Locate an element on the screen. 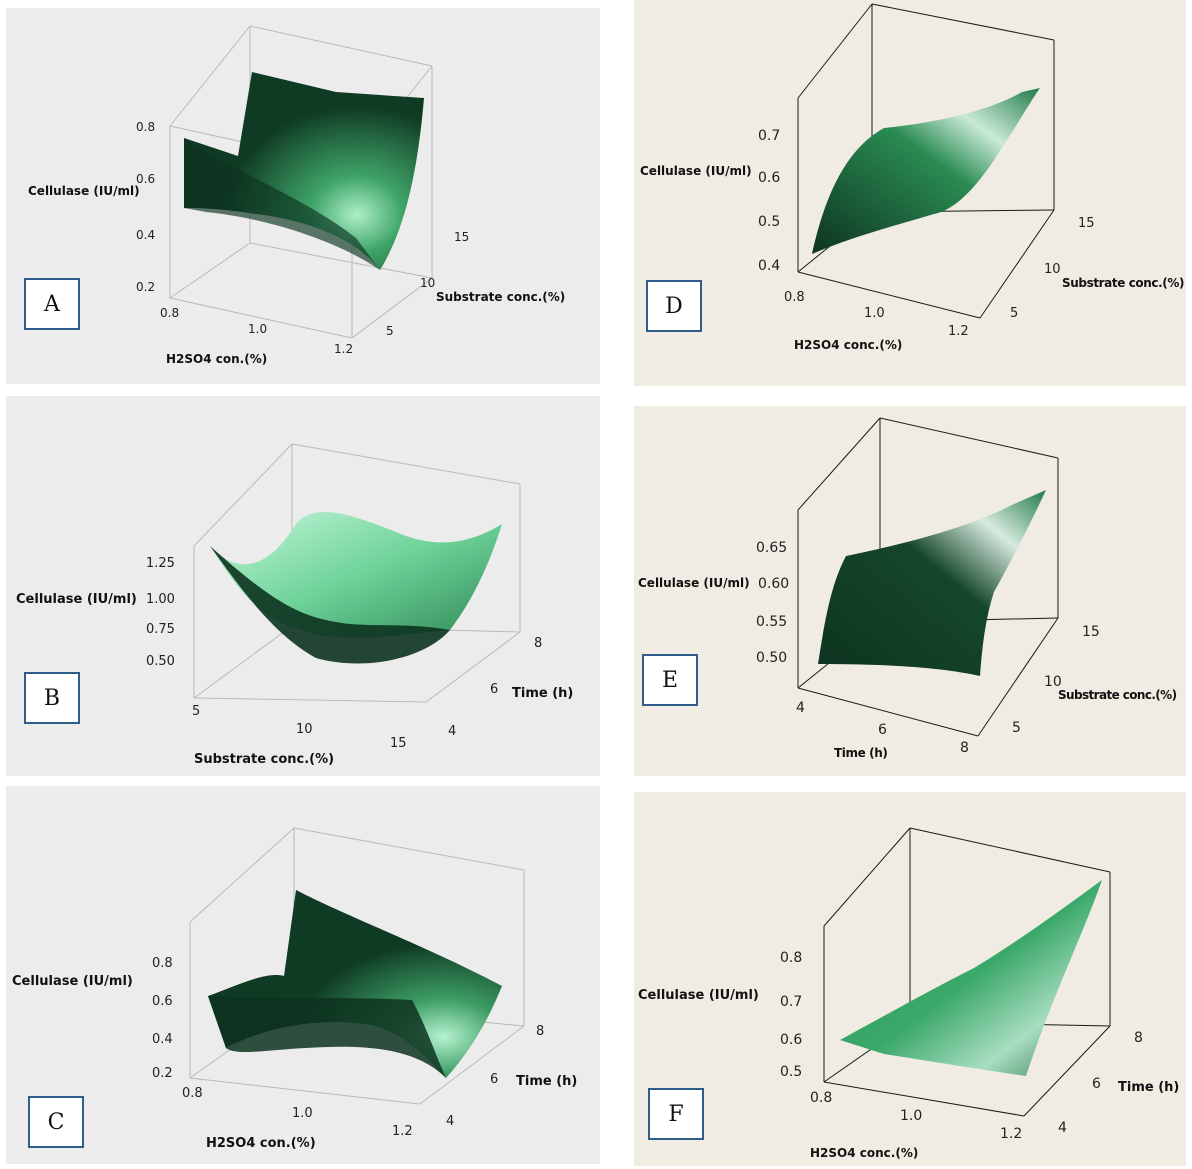 The width and height of the screenshot is (1192, 1169). y-tick-f-3: 4 is located at coordinates (1062, 1128).